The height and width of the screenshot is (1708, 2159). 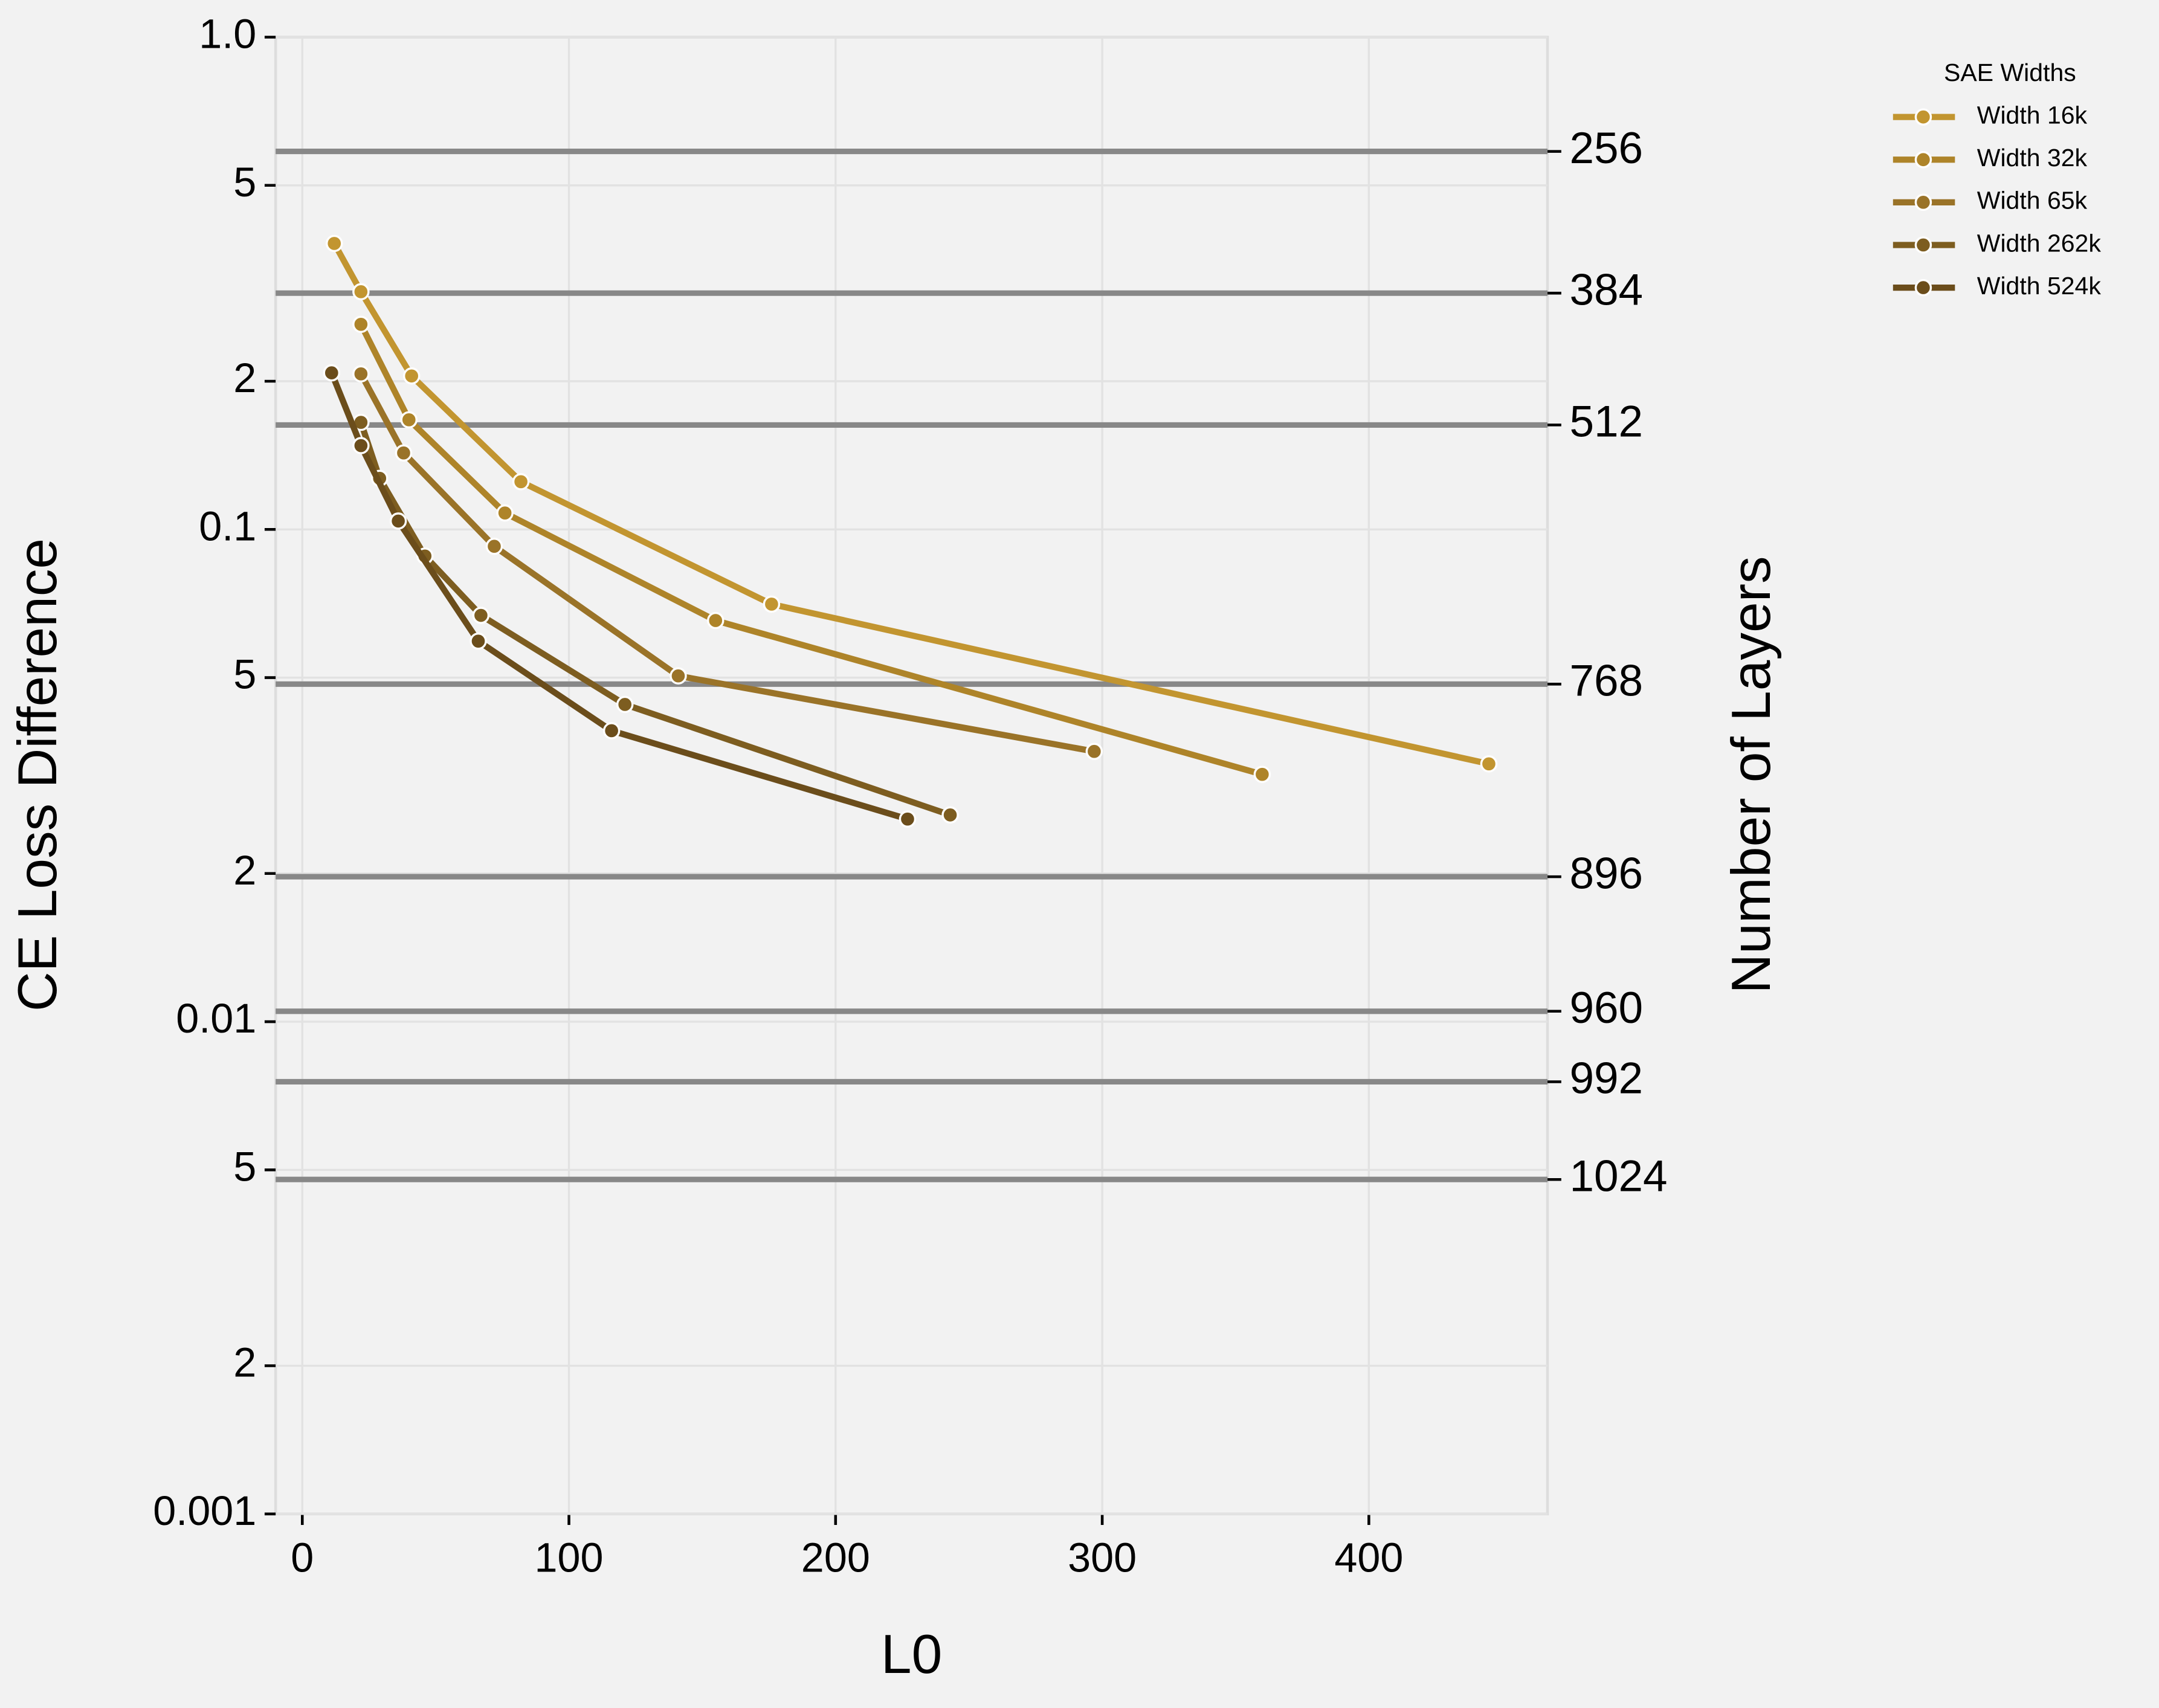 What do you see at coordinates (1368, 1558) in the screenshot?
I see `x-tick-label: 400` at bounding box center [1368, 1558].